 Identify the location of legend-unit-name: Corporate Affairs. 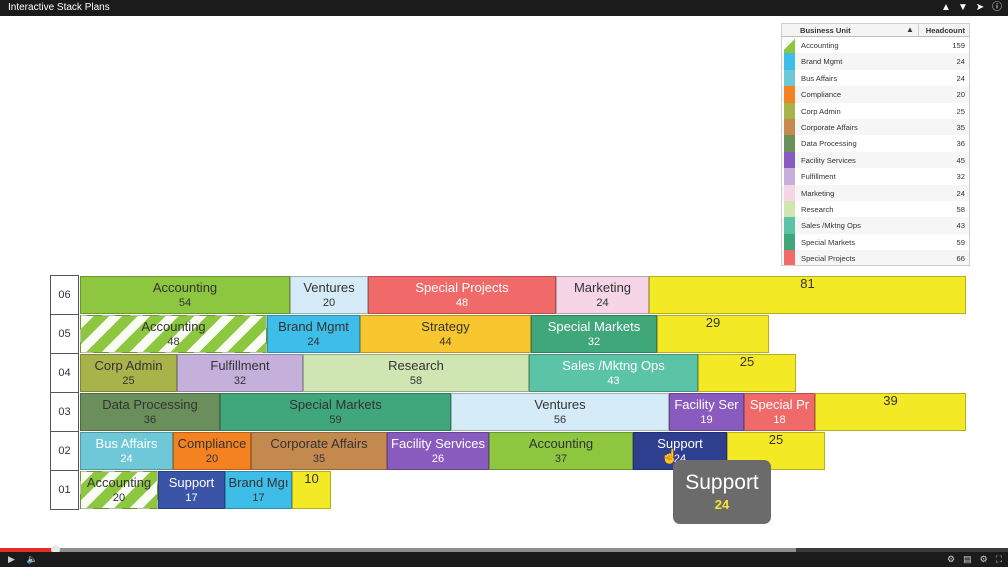
(829, 127).